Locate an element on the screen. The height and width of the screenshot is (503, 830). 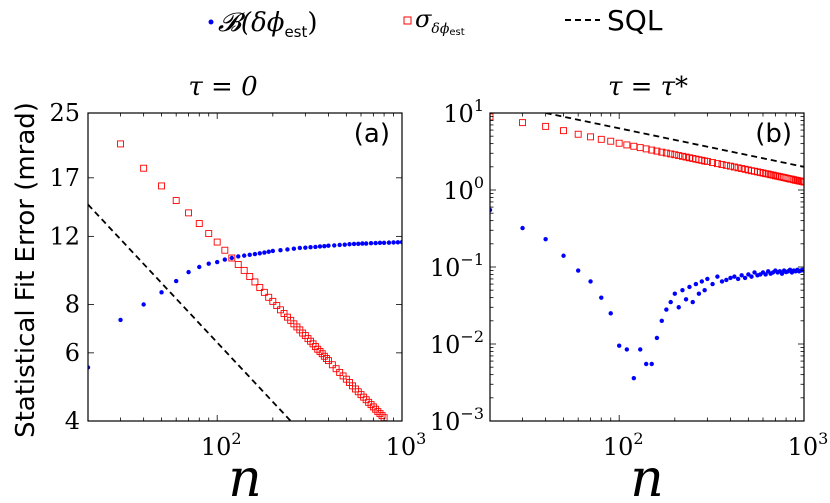
panel-b-title: τ = τ* is located at coordinates (648, 87).